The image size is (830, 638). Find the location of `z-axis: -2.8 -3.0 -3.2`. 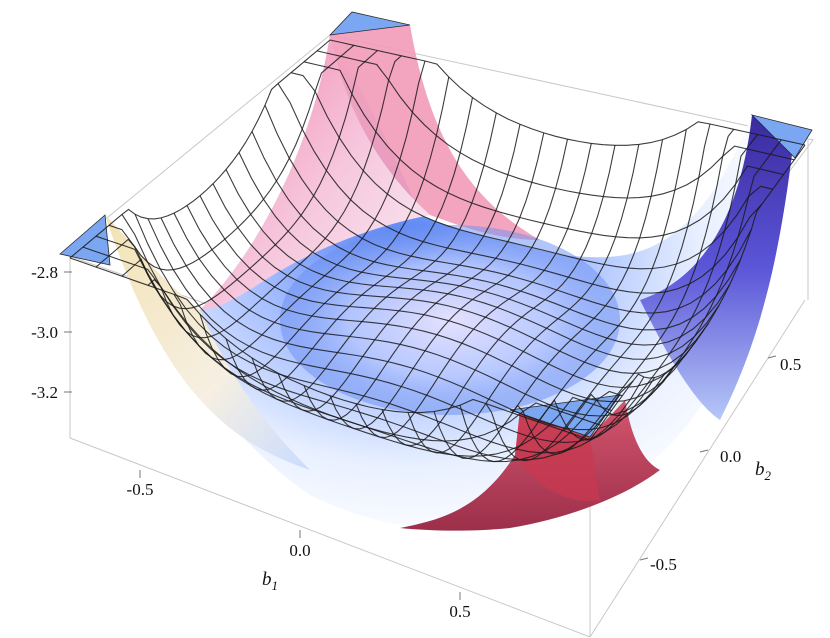

z-axis: -2.8 -3.0 -3.2 is located at coordinates (51, 332).